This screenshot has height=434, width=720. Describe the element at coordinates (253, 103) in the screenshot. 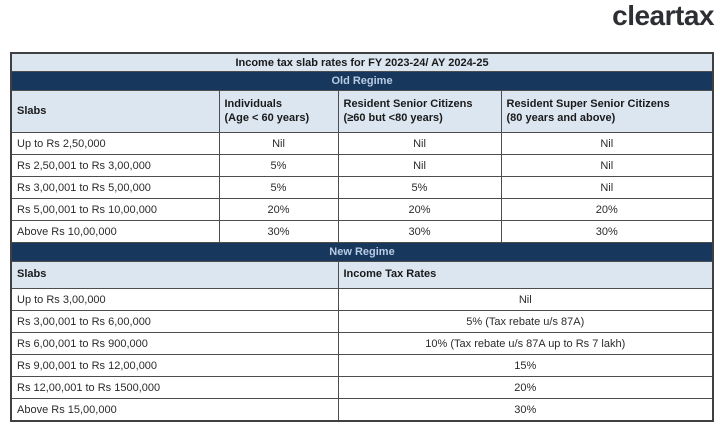

I see `column-header-label: Individuals` at that location.